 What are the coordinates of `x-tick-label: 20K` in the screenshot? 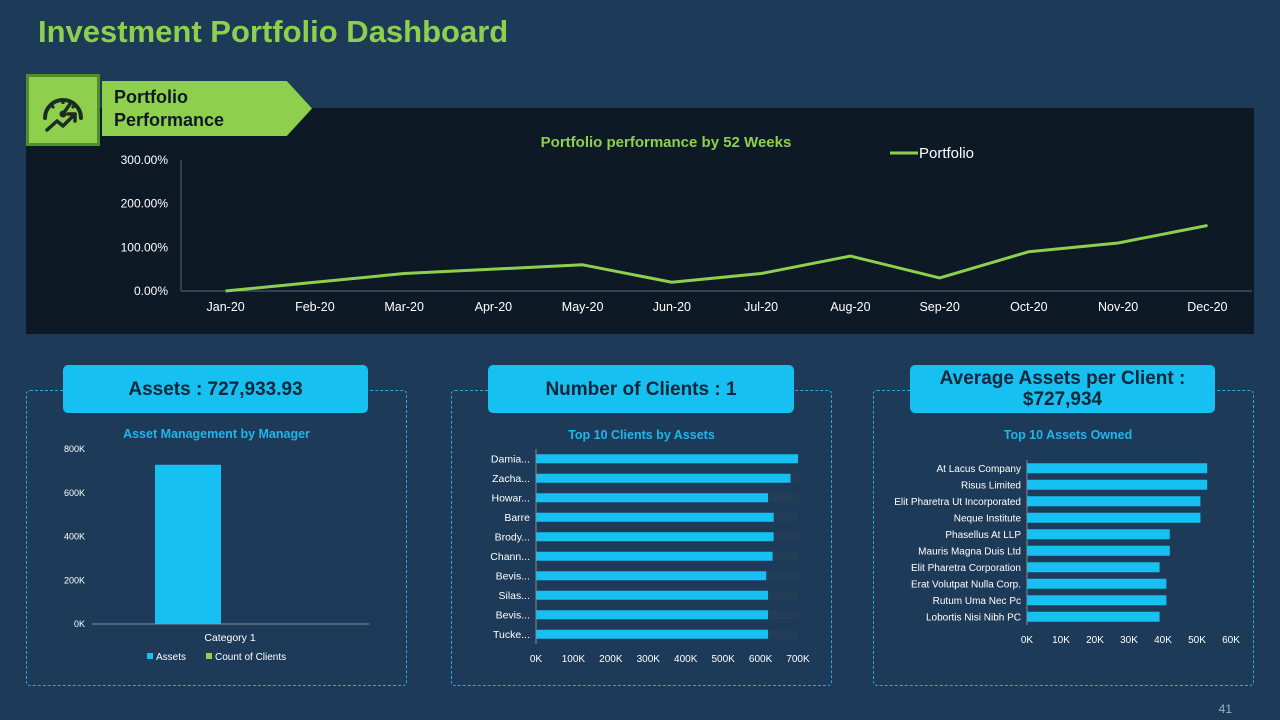 It's located at (1095, 640).